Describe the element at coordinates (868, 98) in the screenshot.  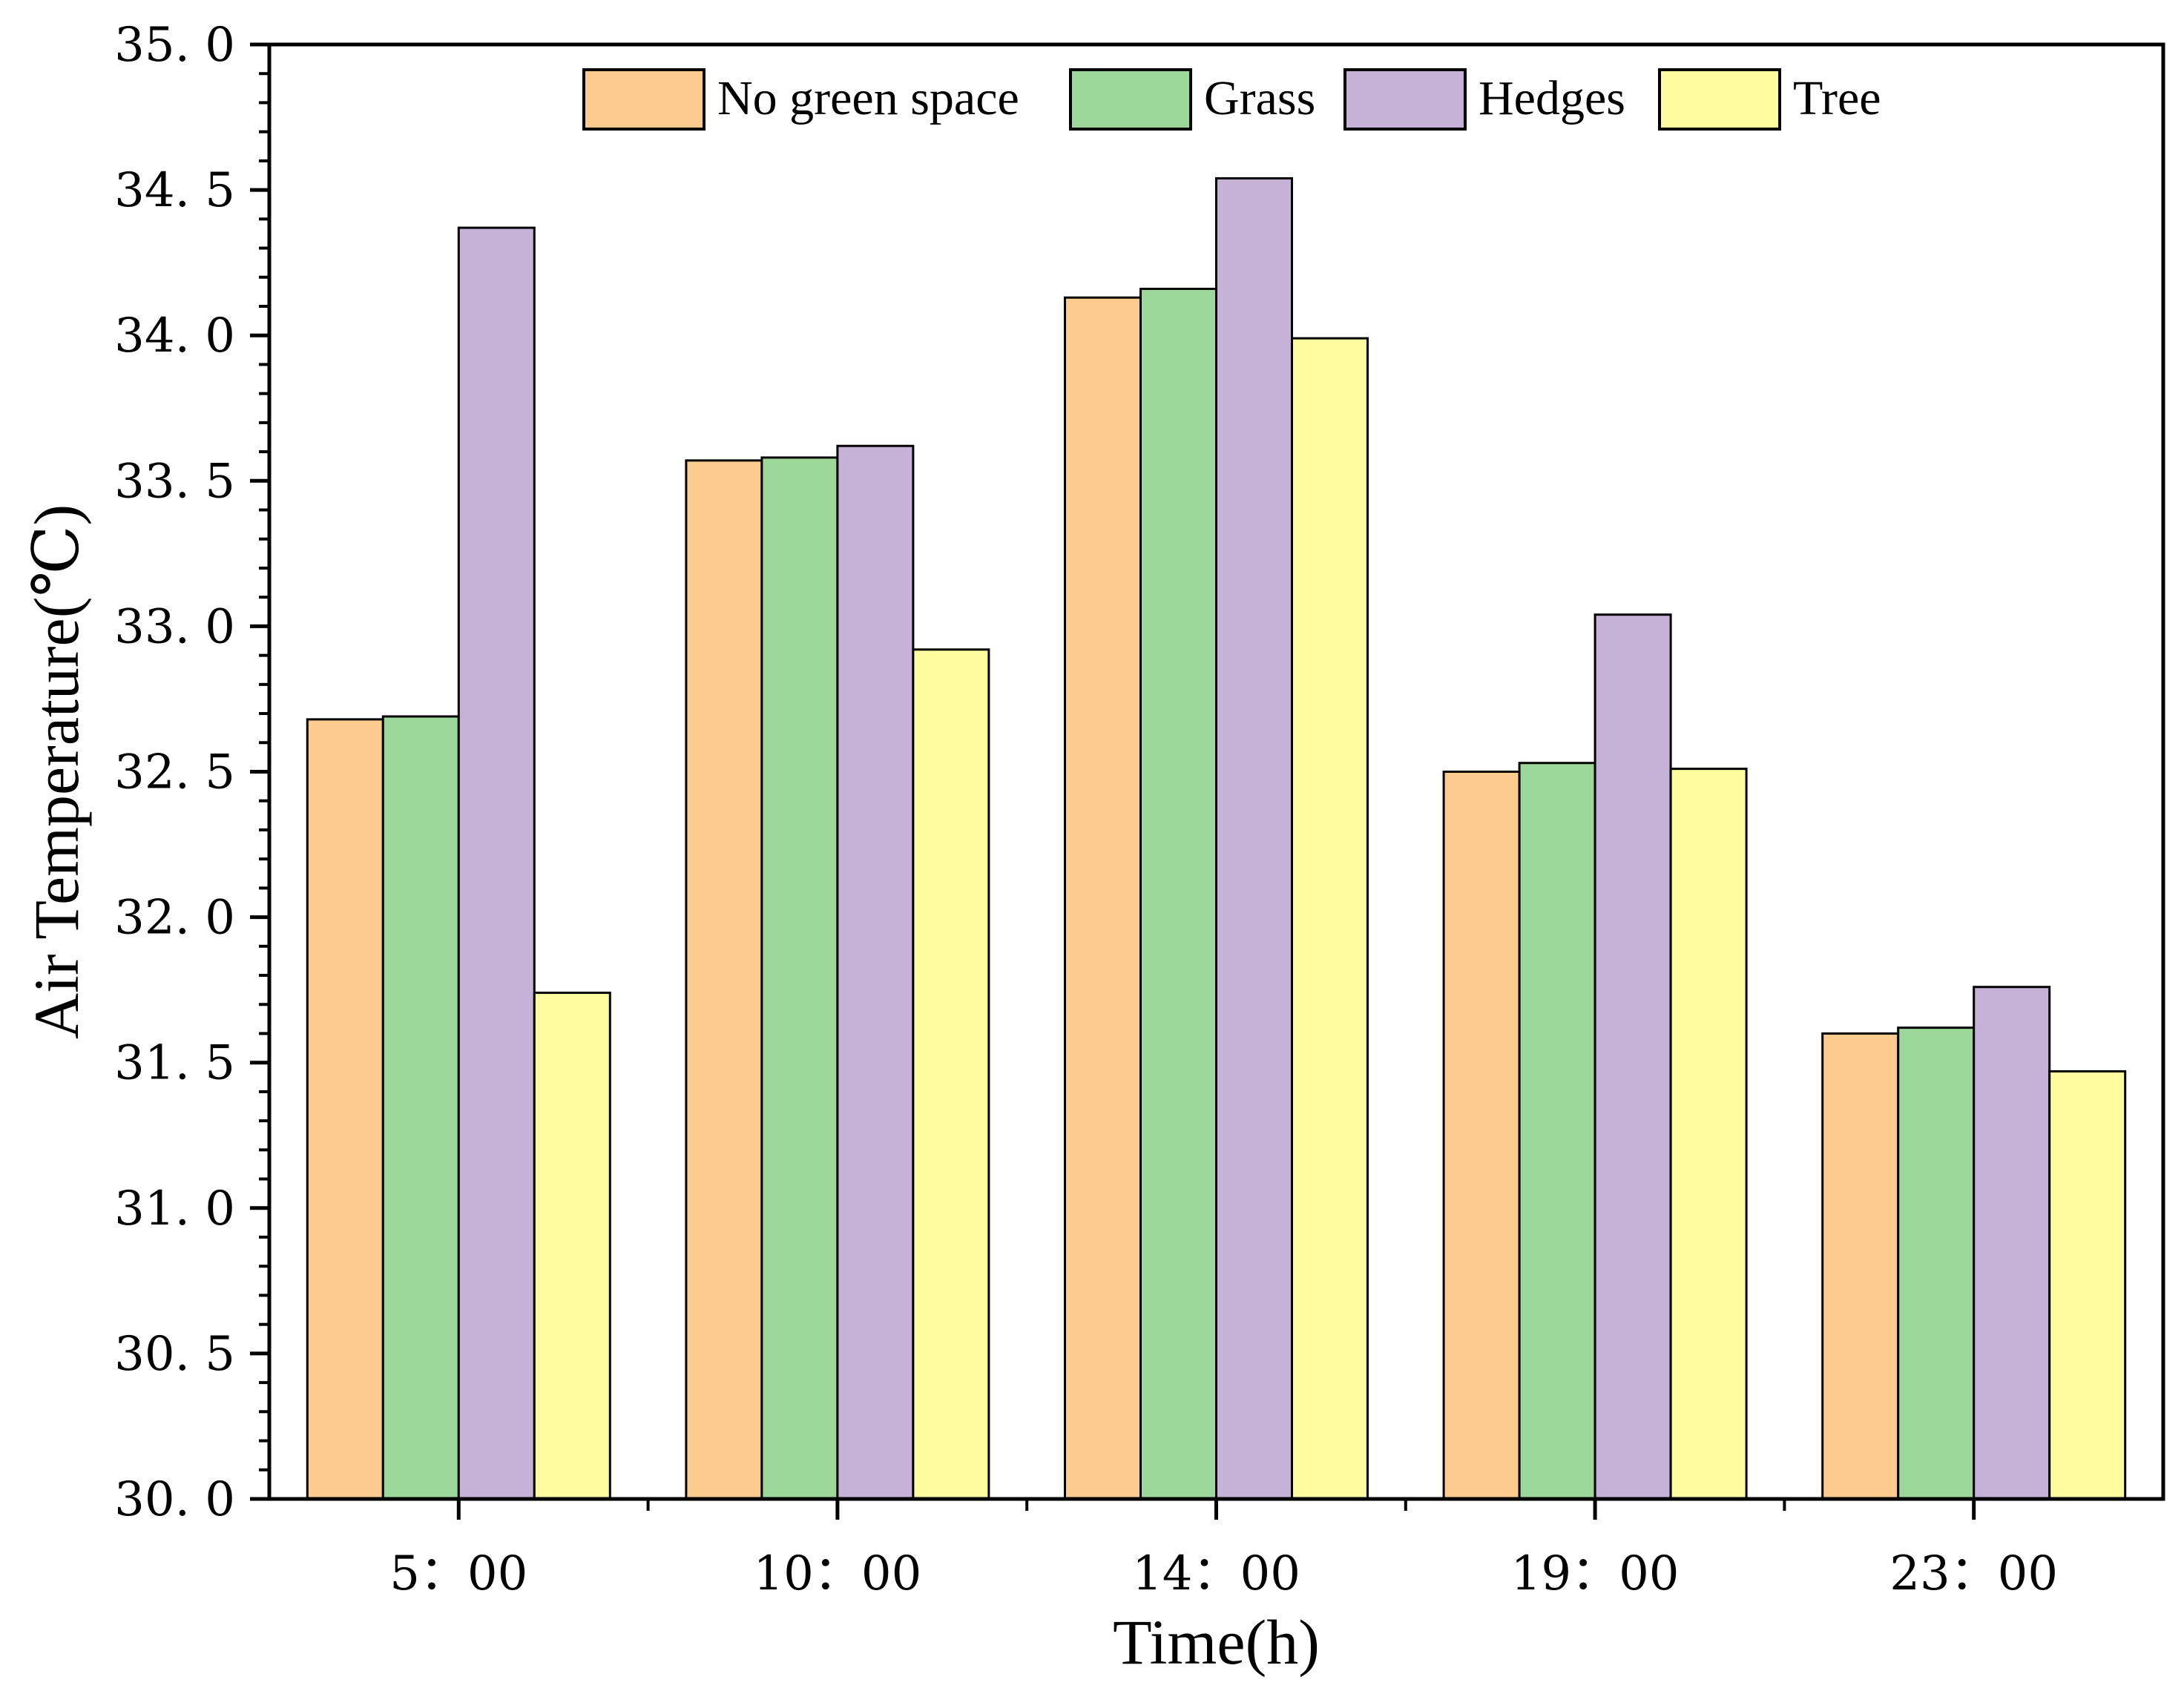
I see `legend-label-no-green-space: No green space` at that location.